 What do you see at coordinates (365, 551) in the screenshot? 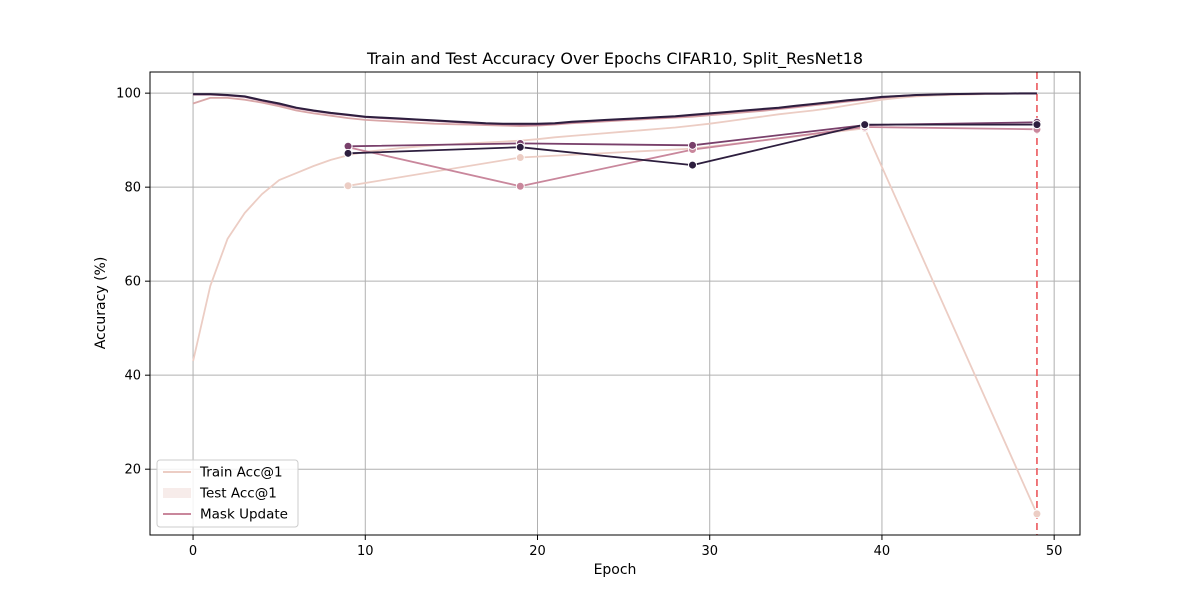
I see `x-tick-label: 10` at bounding box center [365, 551].